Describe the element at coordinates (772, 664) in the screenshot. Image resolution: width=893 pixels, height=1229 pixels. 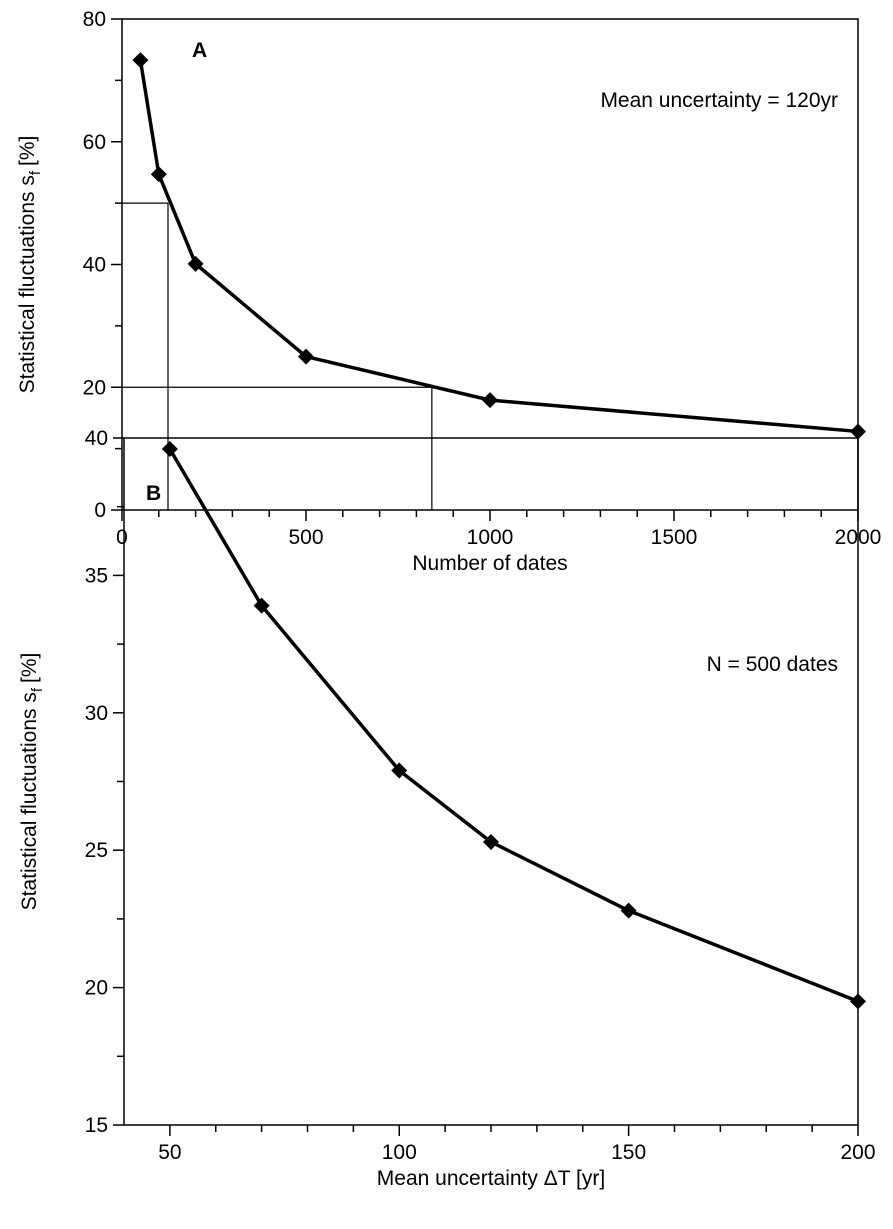
I see `annotation: N = 500 dates` at that location.